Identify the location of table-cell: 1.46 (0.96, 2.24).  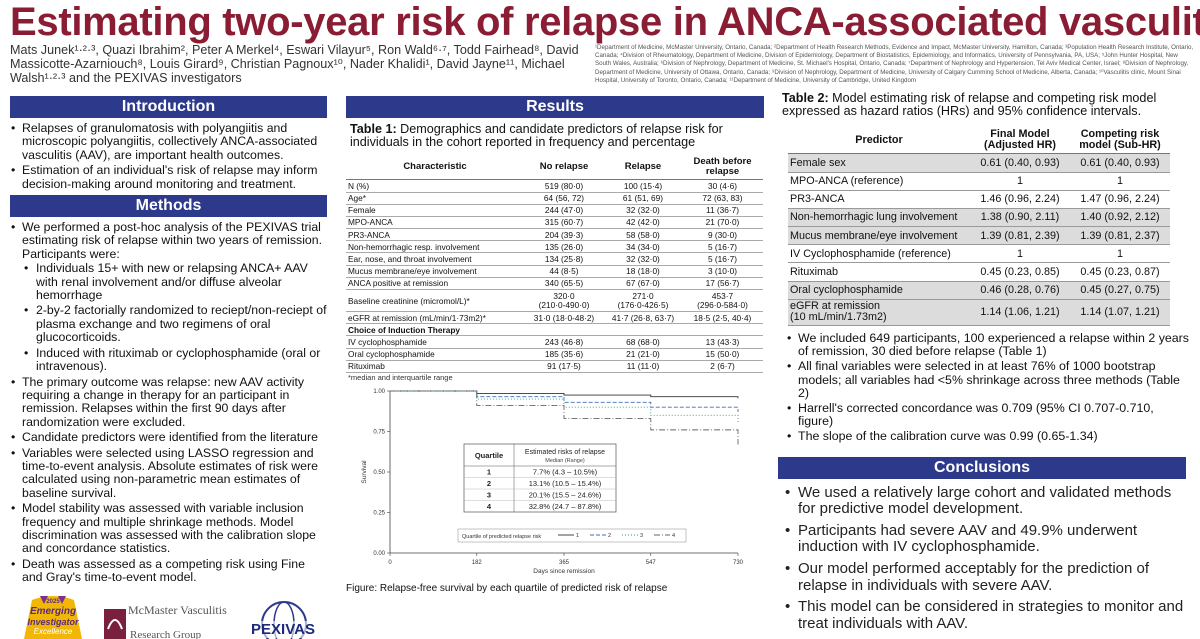
(1020, 199).